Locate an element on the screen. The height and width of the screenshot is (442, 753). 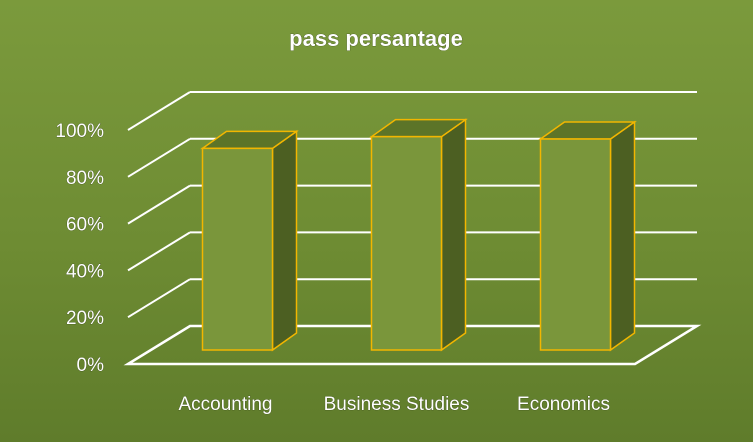
y-tick-label: 60% is located at coordinates (85, 225).